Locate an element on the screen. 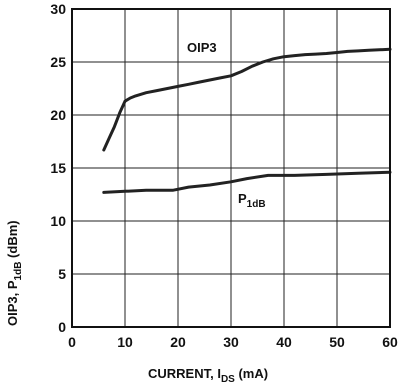  y-tick-label: 5 is located at coordinates (62, 274).